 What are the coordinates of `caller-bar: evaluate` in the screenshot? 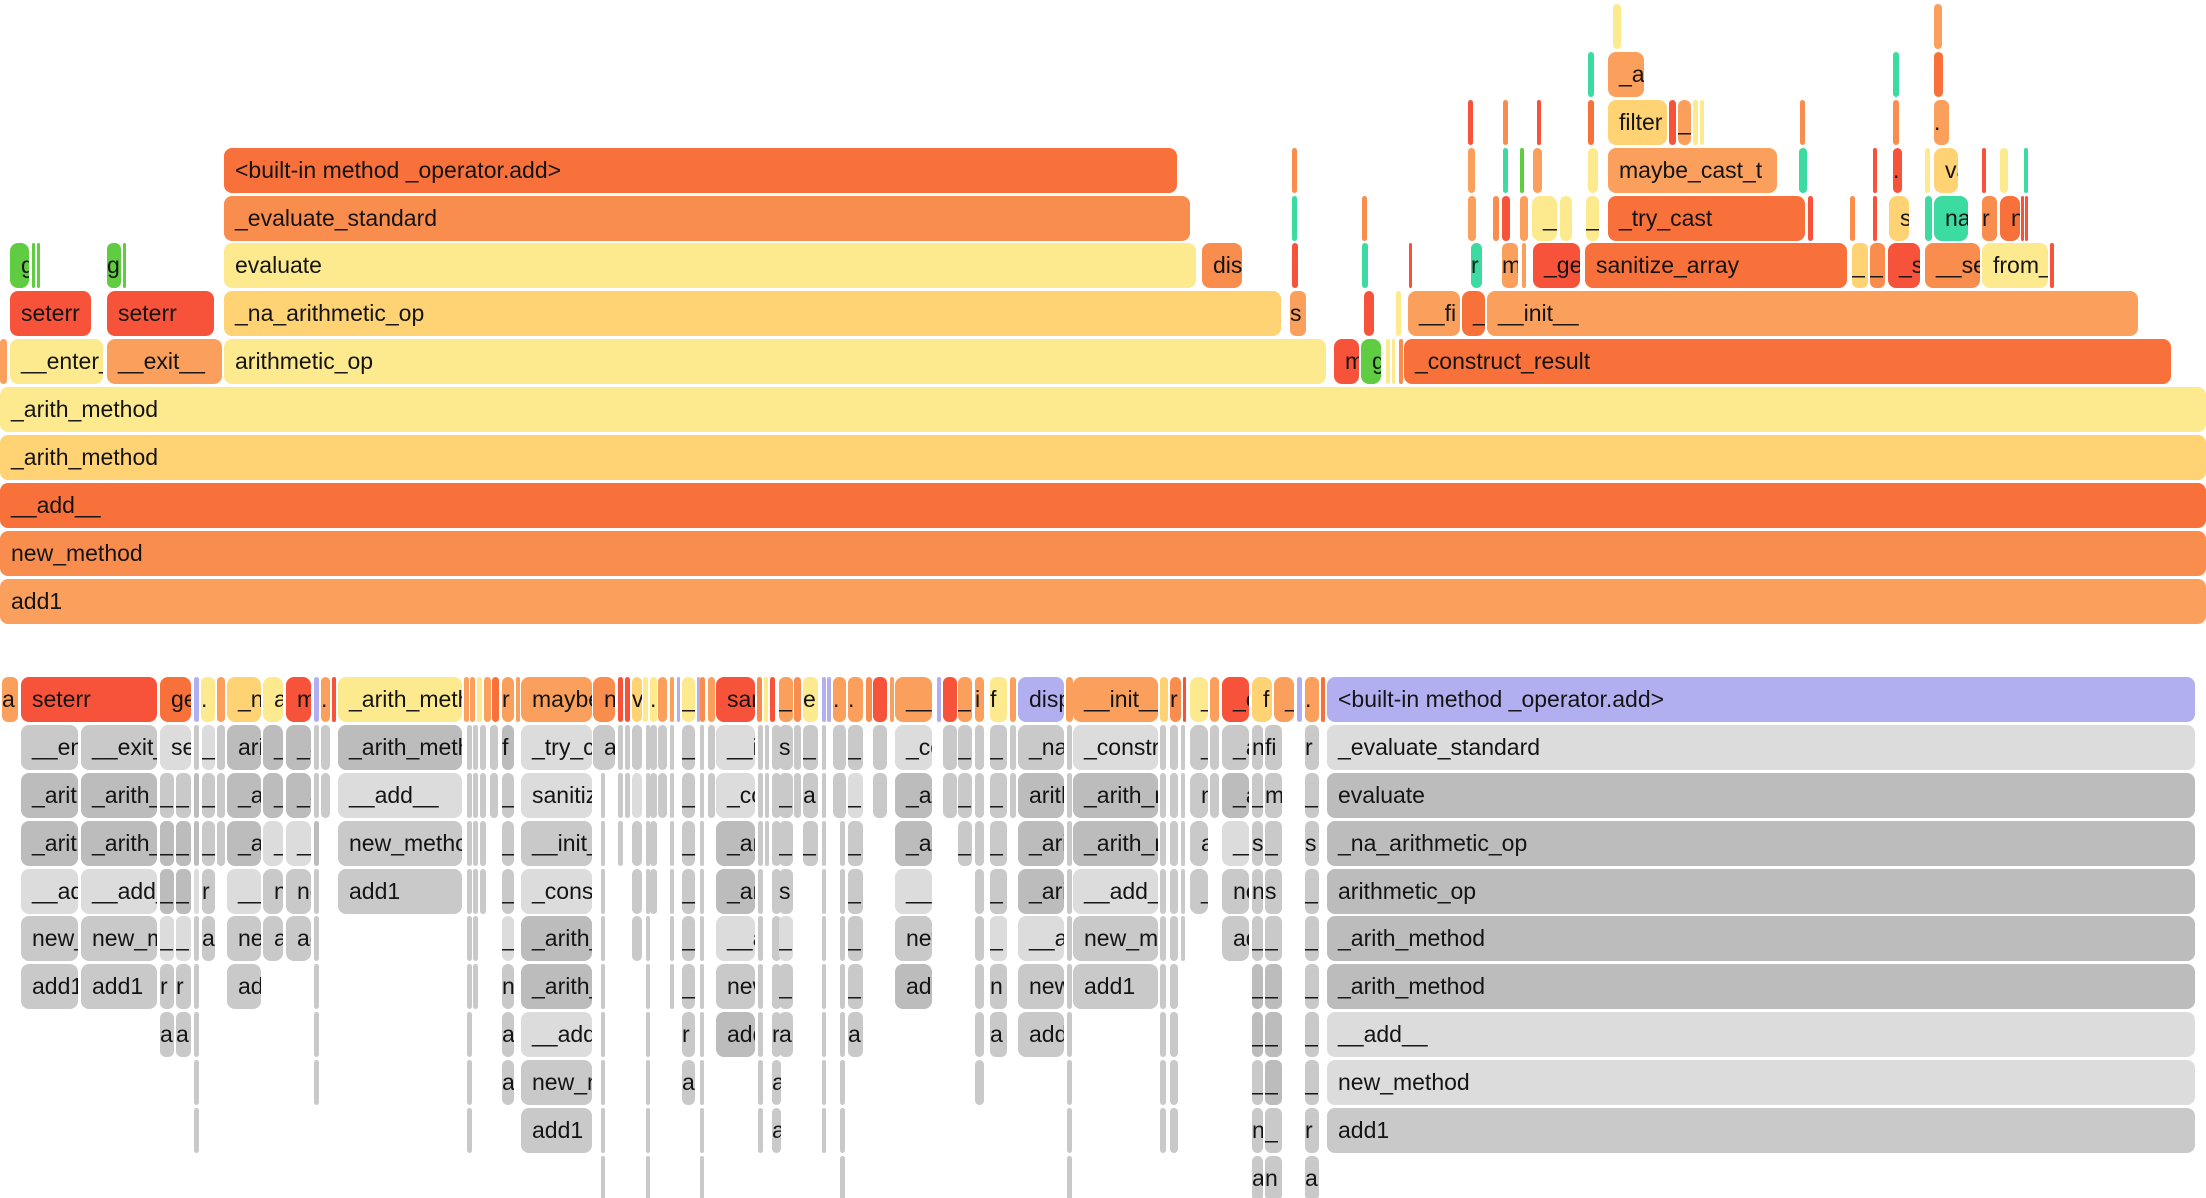 It's located at (1761, 795).